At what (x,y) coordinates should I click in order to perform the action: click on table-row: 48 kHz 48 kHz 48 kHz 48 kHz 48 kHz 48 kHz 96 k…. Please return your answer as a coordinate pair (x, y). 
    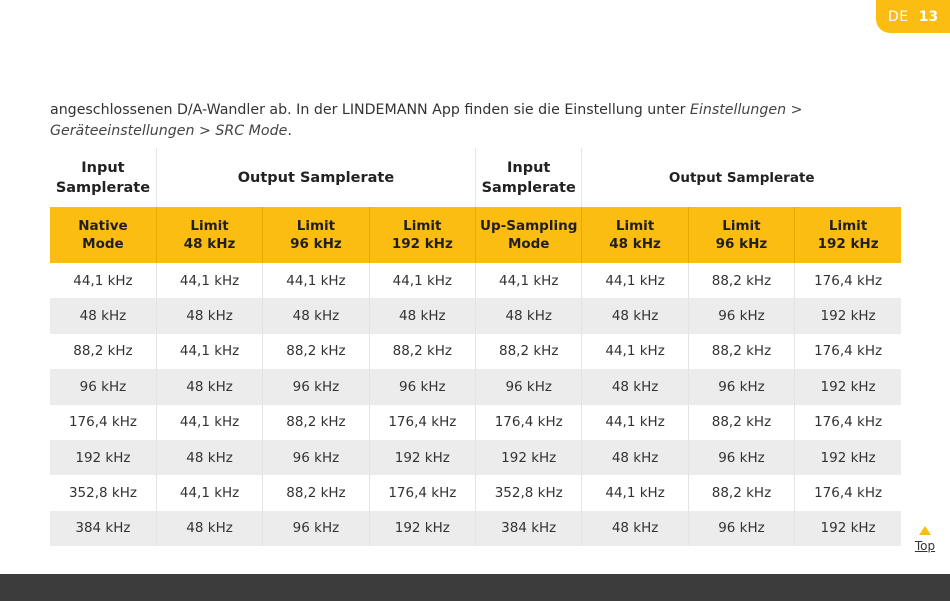
    Looking at the image, I should click on (476, 316).